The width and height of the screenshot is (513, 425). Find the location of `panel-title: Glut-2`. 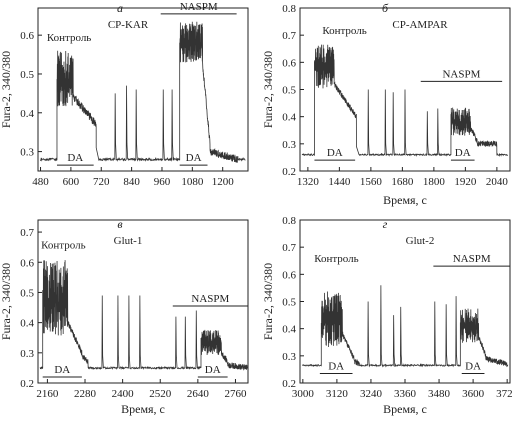

panel-title: Glut-2 is located at coordinates (420, 241).